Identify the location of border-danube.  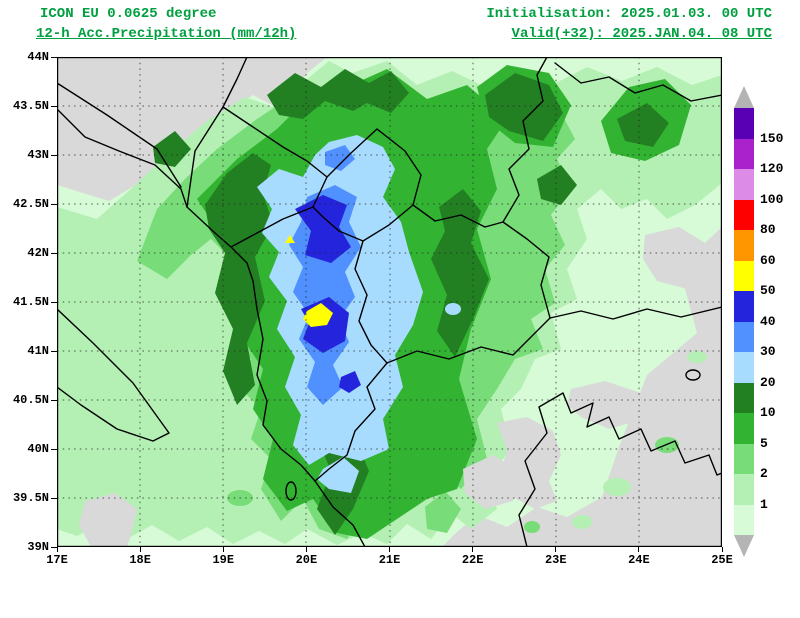
(638, 82).